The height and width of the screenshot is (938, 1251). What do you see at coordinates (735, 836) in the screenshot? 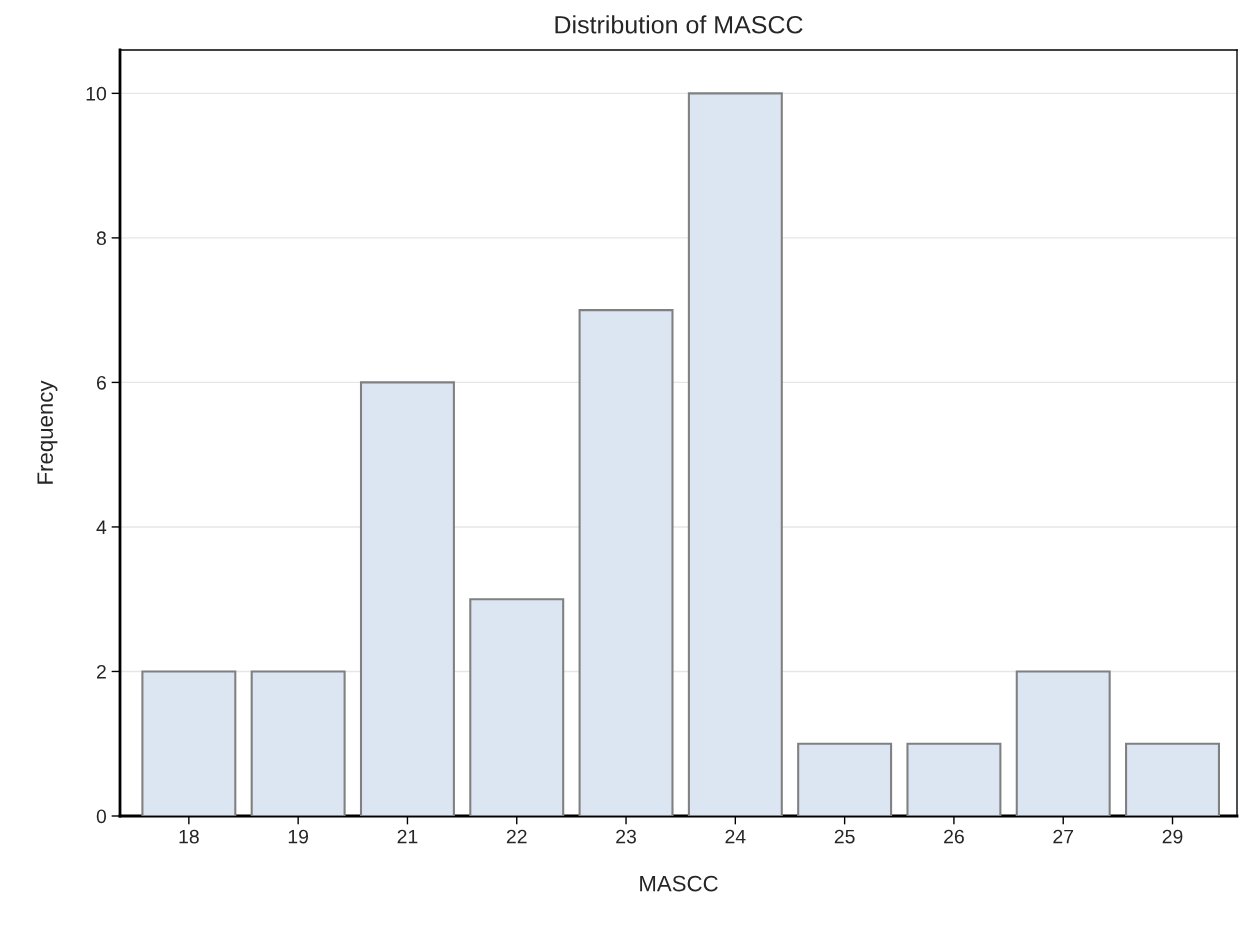
I see `x-tick-label: 24` at bounding box center [735, 836].